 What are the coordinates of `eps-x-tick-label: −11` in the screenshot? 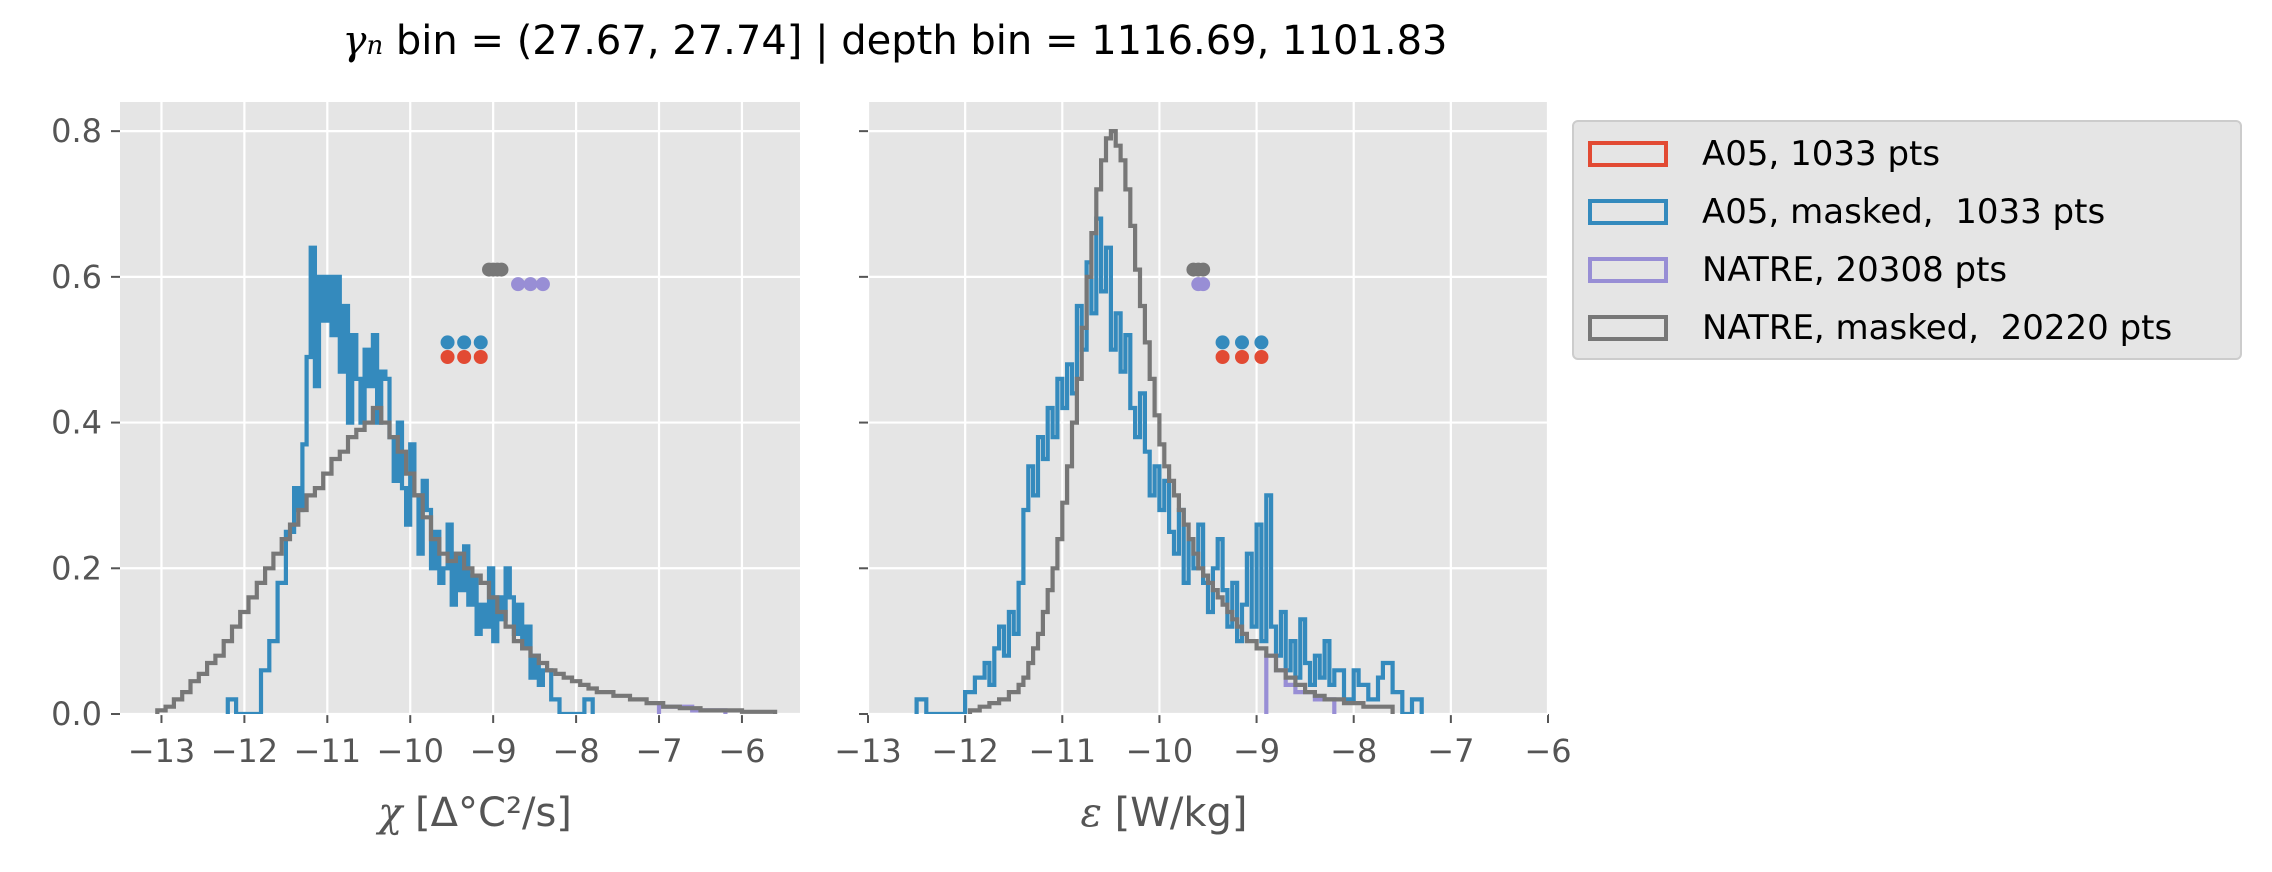 It's located at (1063, 751).